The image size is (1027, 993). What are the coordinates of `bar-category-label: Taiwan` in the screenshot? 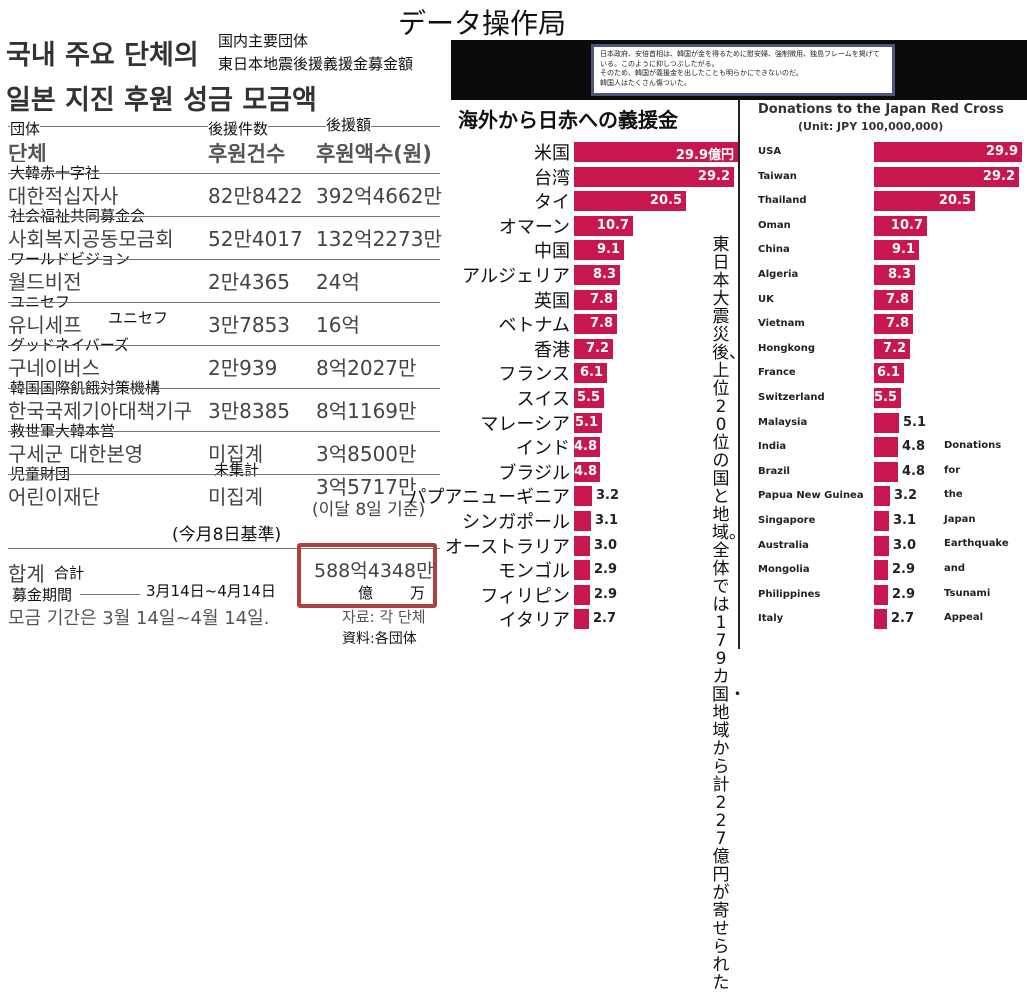 It's located at (777, 176).